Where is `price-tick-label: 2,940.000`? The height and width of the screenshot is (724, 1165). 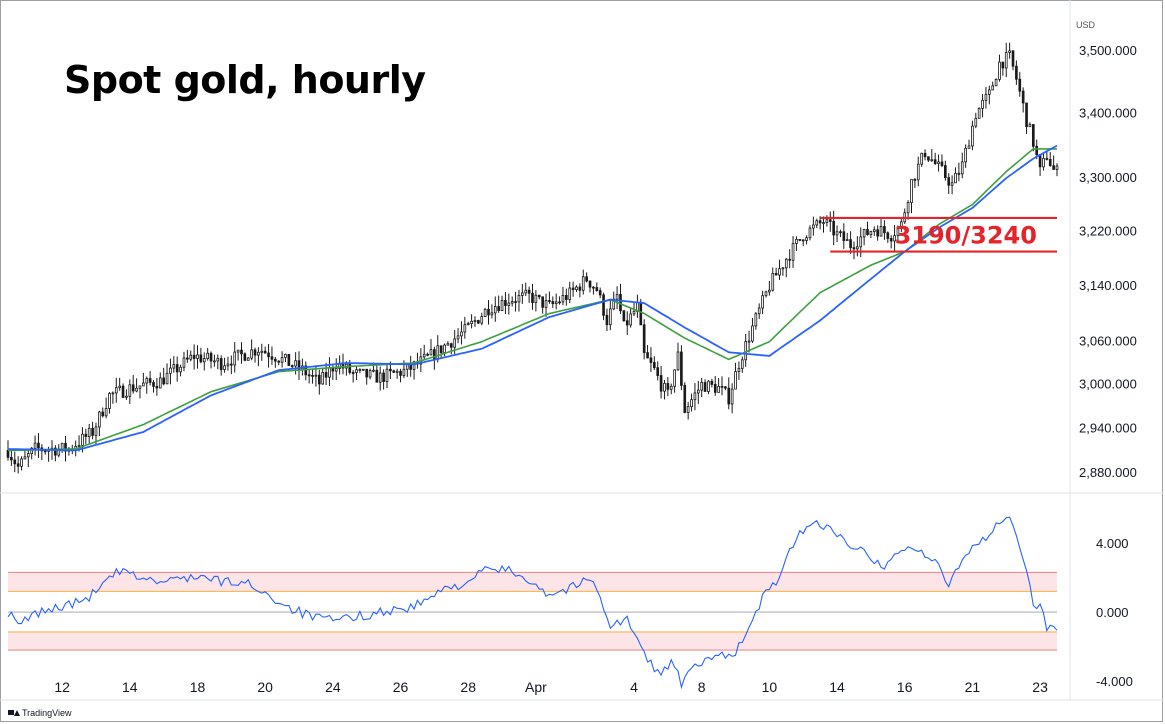 price-tick-label: 2,940.000 is located at coordinates (1108, 427).